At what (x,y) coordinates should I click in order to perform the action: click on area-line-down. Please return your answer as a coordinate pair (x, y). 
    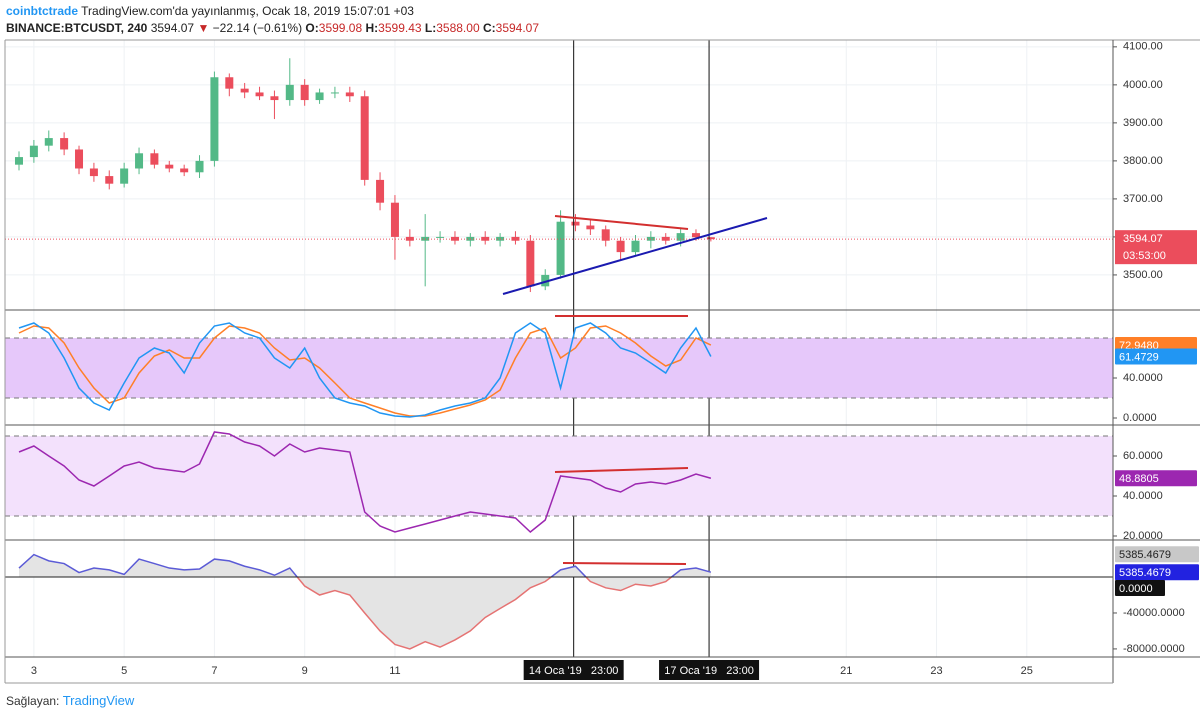
    Looking at the image, I should click on (484, 613).